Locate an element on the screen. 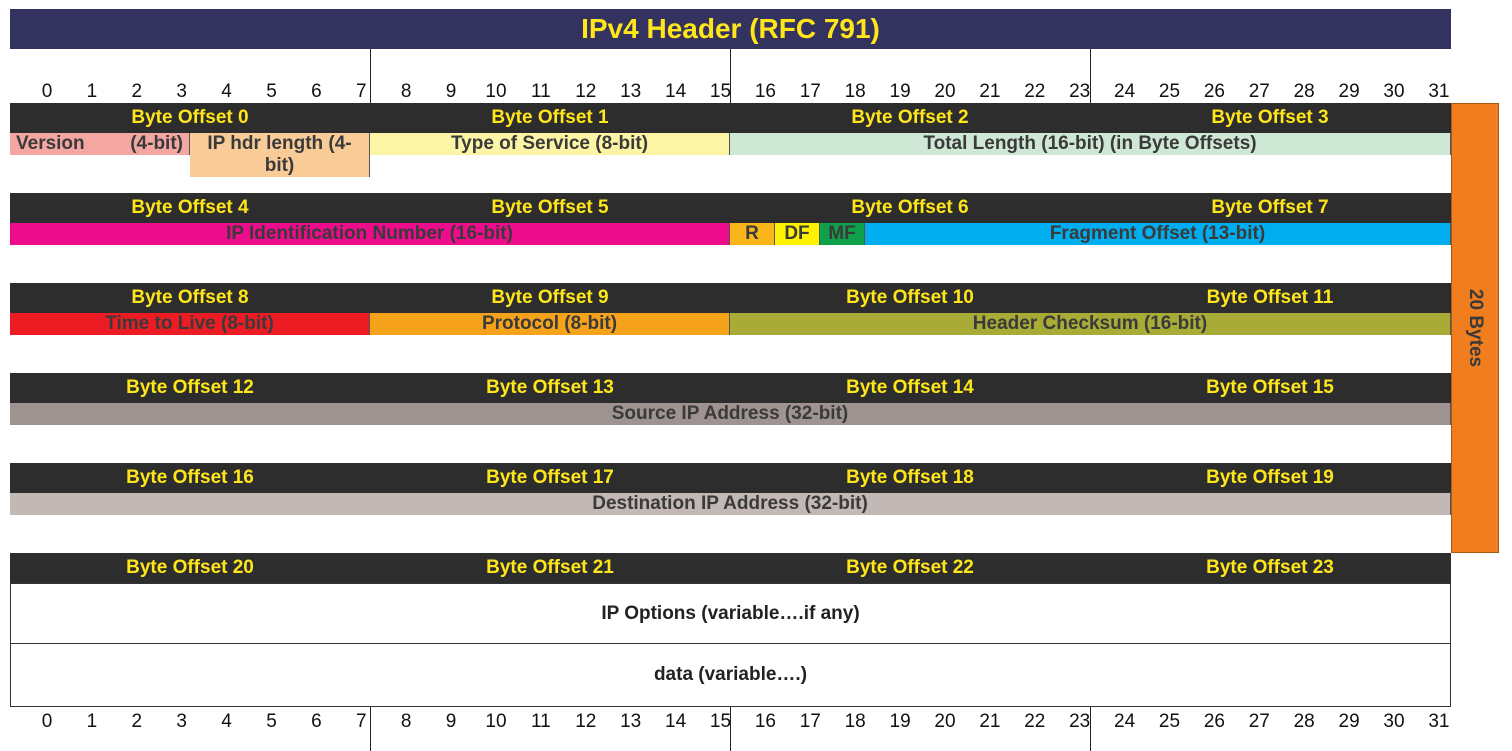  header-size-bracket: 20 Bytes is located at coordinates (1475, 328).